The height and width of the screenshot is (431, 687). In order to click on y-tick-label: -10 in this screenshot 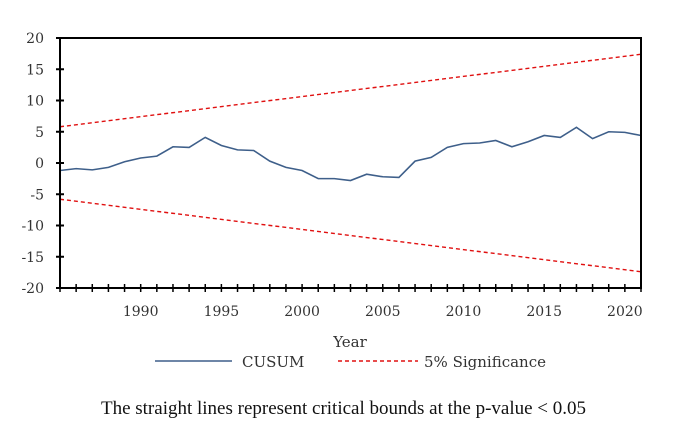, I will do `click(32, 227)`.